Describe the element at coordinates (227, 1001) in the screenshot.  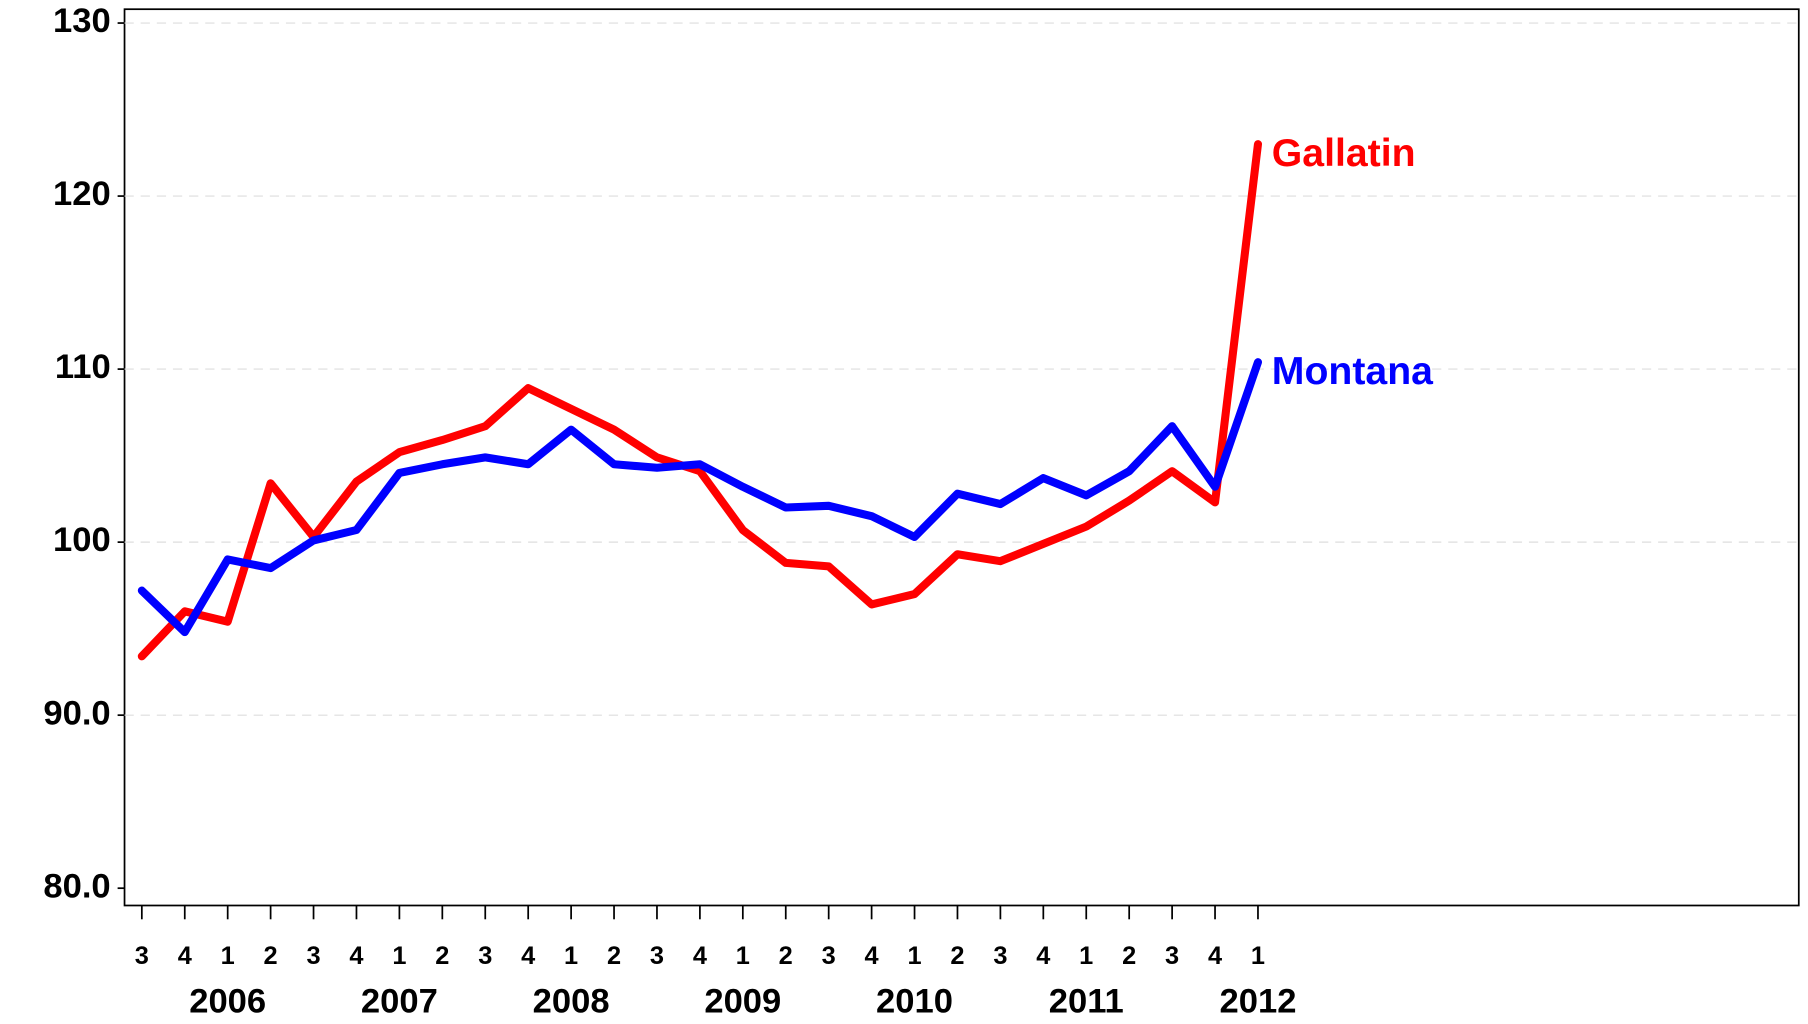
I see `year-label: 2006` at that location.